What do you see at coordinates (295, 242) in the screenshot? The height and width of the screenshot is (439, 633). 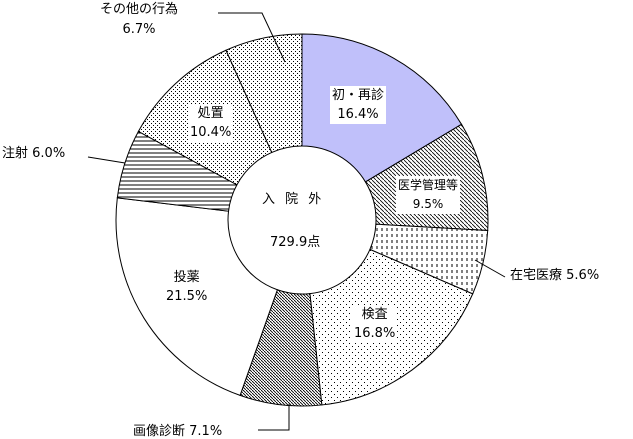 I see `center-value: 729.9点` at bounding box center [295, 242].